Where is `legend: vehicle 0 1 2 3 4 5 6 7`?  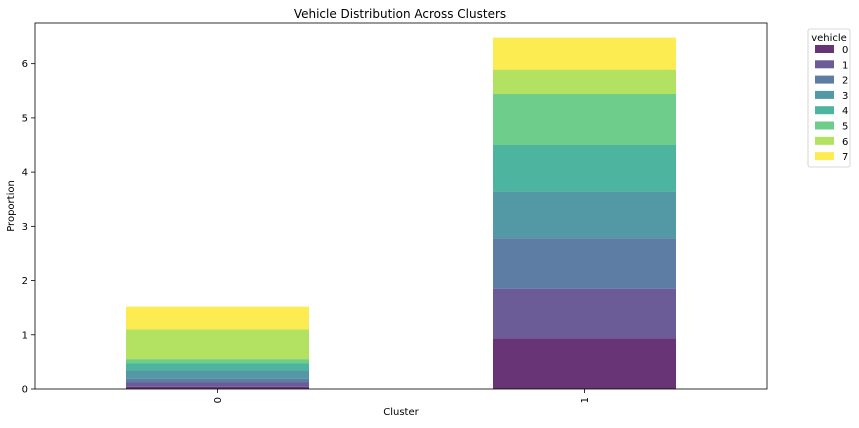 legend: vehicle 0 1 2 3 4 5 6 7 is located at coordinates (829, 98).